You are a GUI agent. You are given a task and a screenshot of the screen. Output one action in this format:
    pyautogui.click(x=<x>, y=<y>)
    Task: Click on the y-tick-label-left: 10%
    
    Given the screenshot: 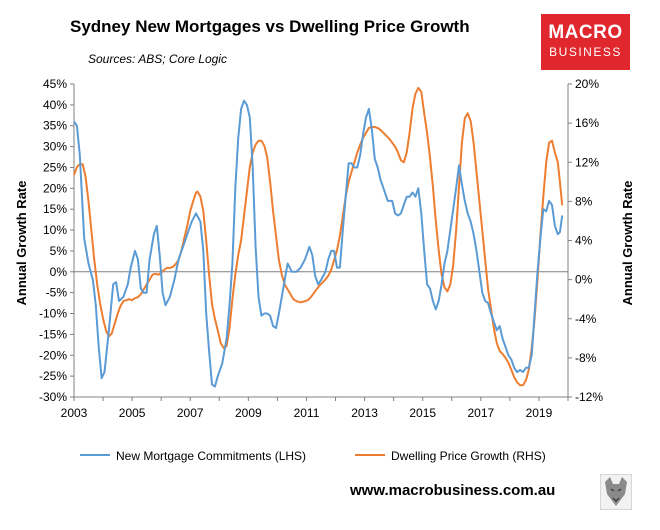 What is the action you would take?
    pyautogui.click(x=55, y=230)
    